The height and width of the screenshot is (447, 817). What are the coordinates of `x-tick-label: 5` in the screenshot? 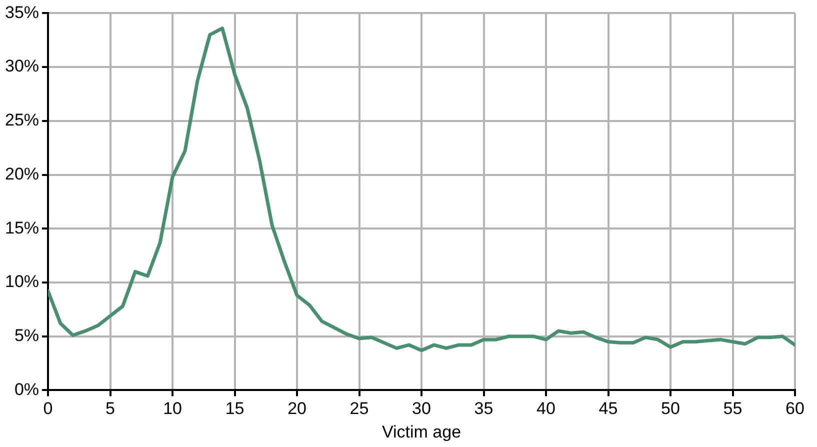 It's located at (111, 408).